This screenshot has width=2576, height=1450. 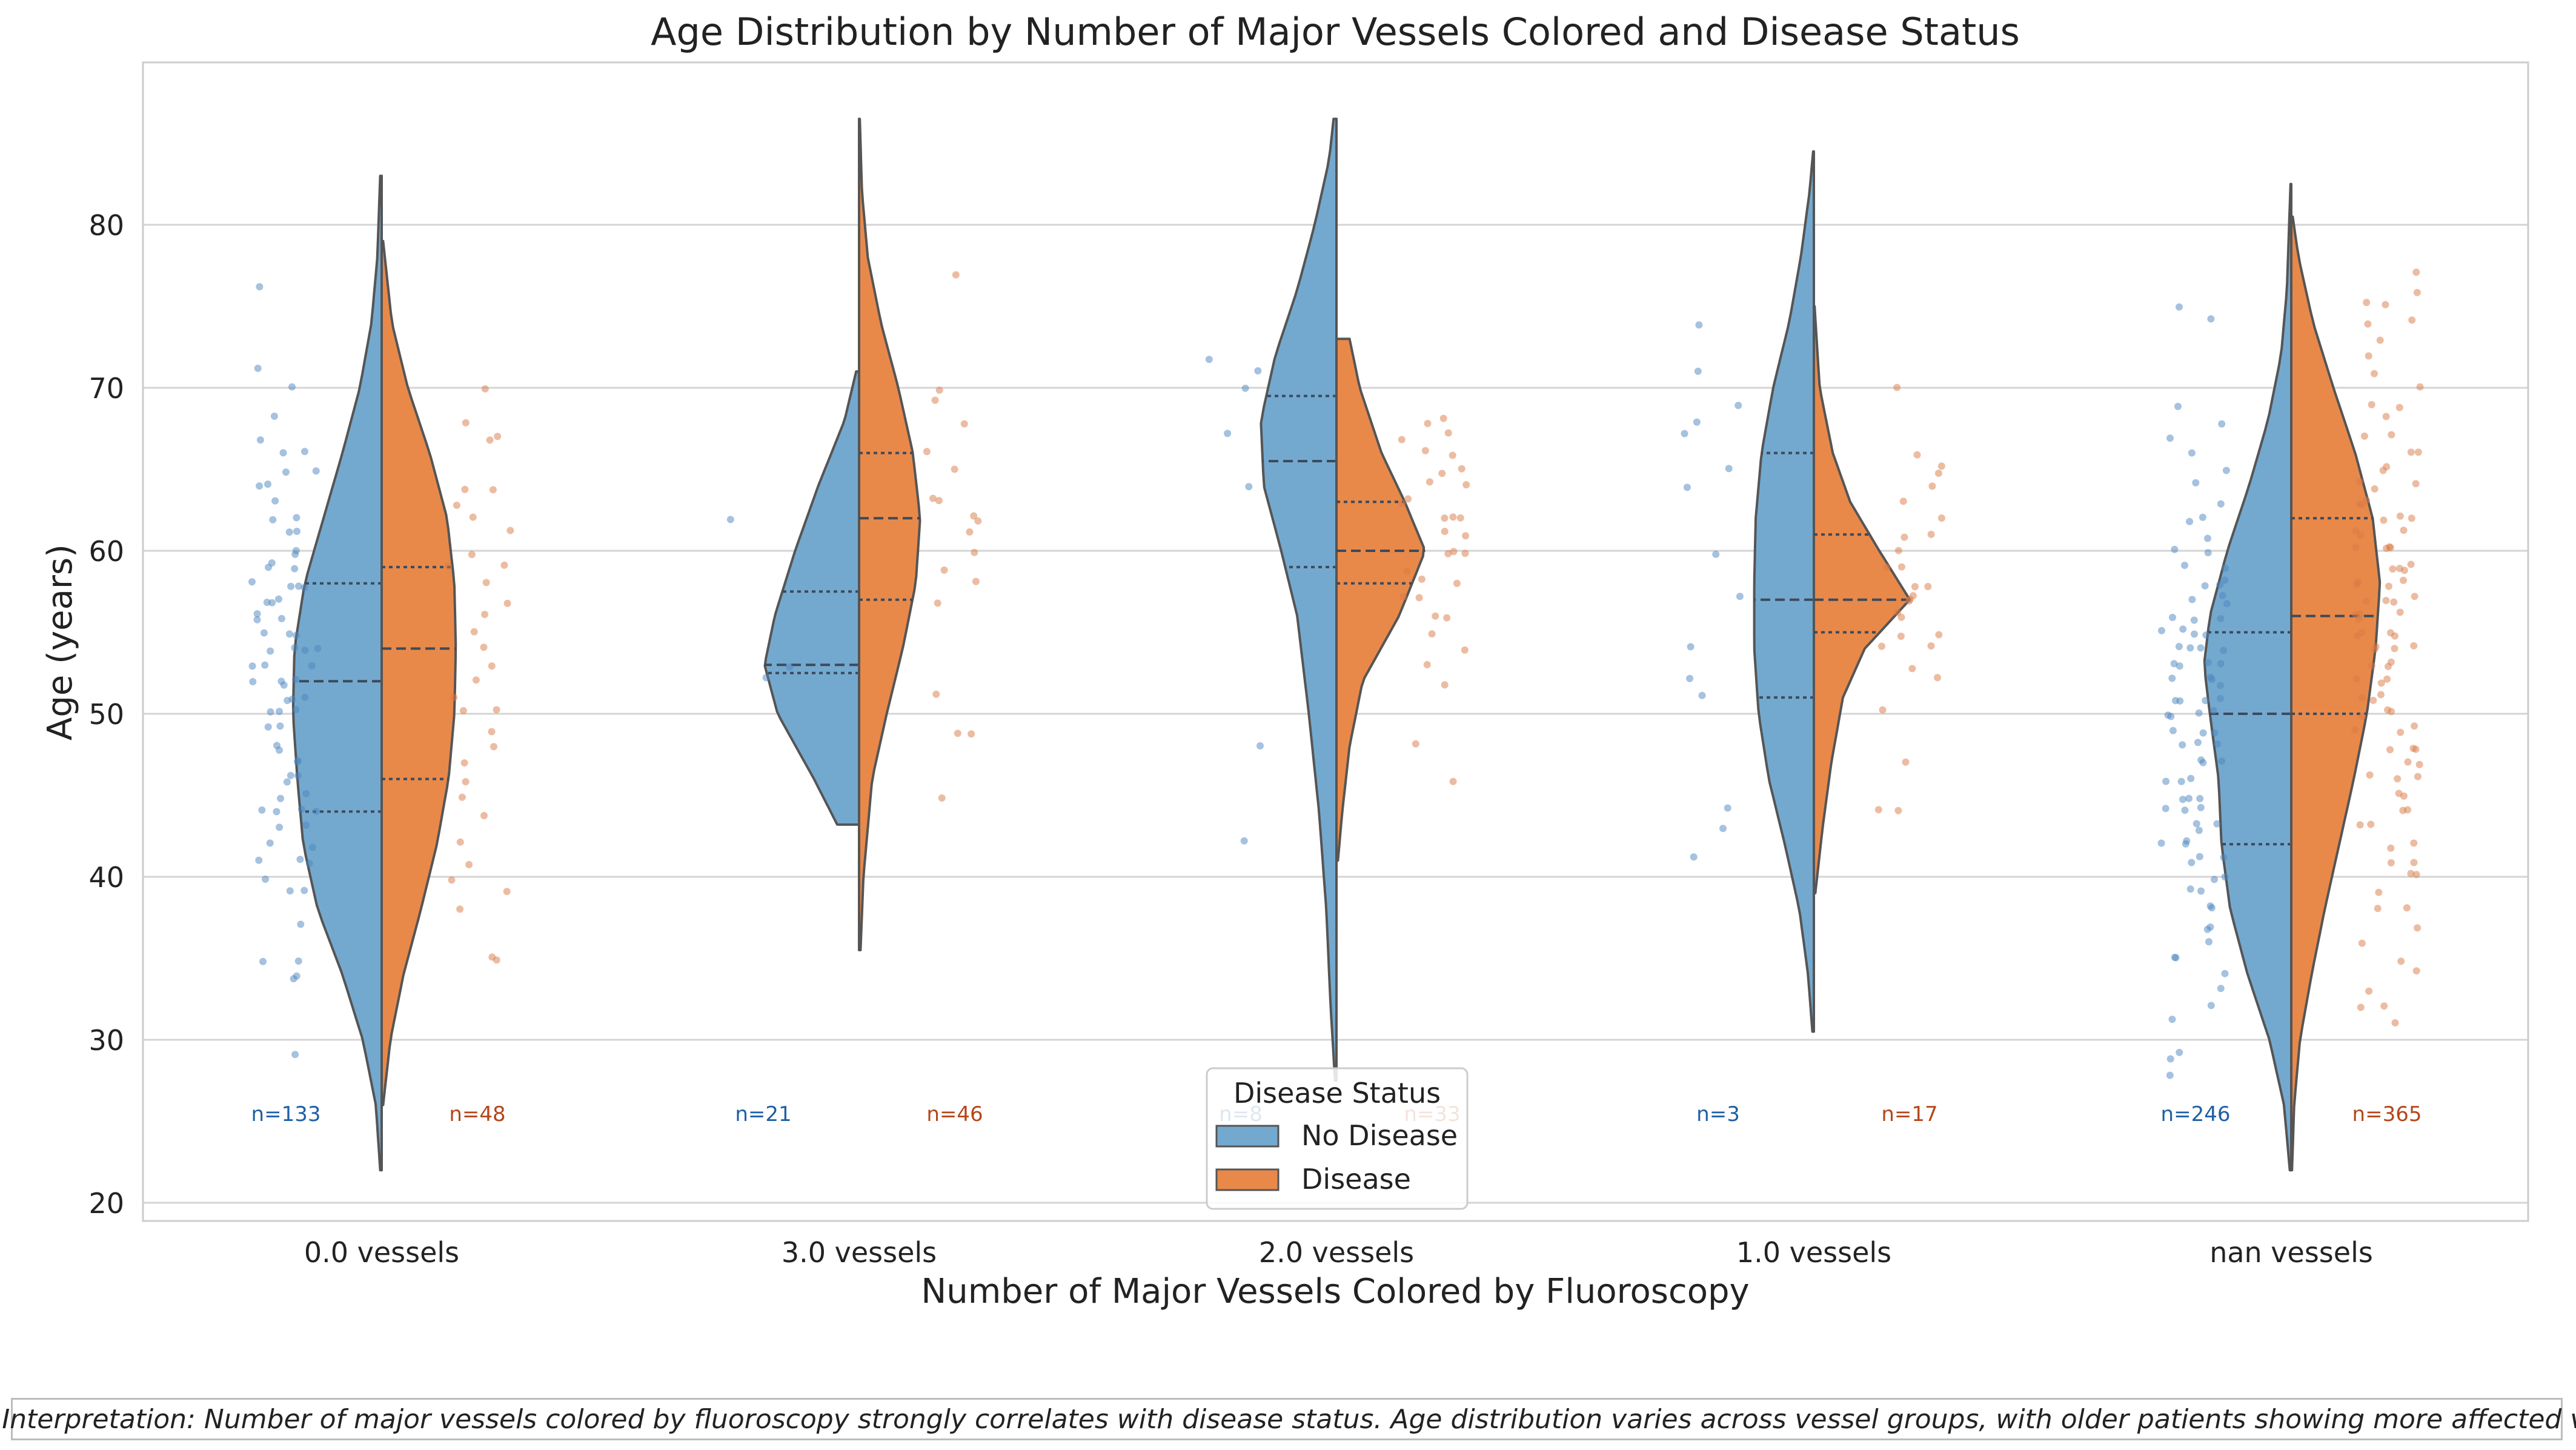 What do you see at coordinates (106, 715) in the screenshot?
I see `y-tick-label: 50` at bounding box center [106, 715].